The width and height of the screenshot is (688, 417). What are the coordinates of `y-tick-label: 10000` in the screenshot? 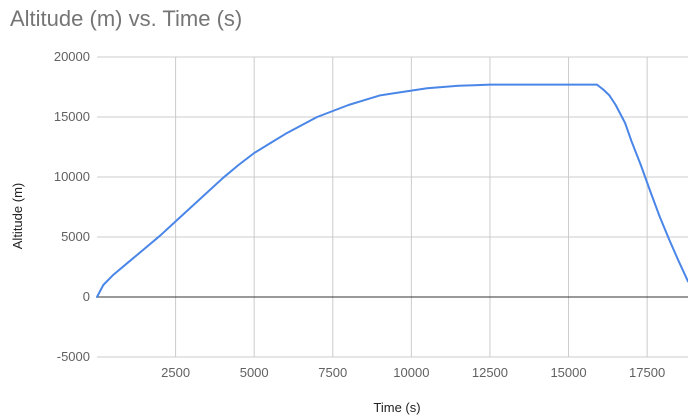 It's located at (72, 176).